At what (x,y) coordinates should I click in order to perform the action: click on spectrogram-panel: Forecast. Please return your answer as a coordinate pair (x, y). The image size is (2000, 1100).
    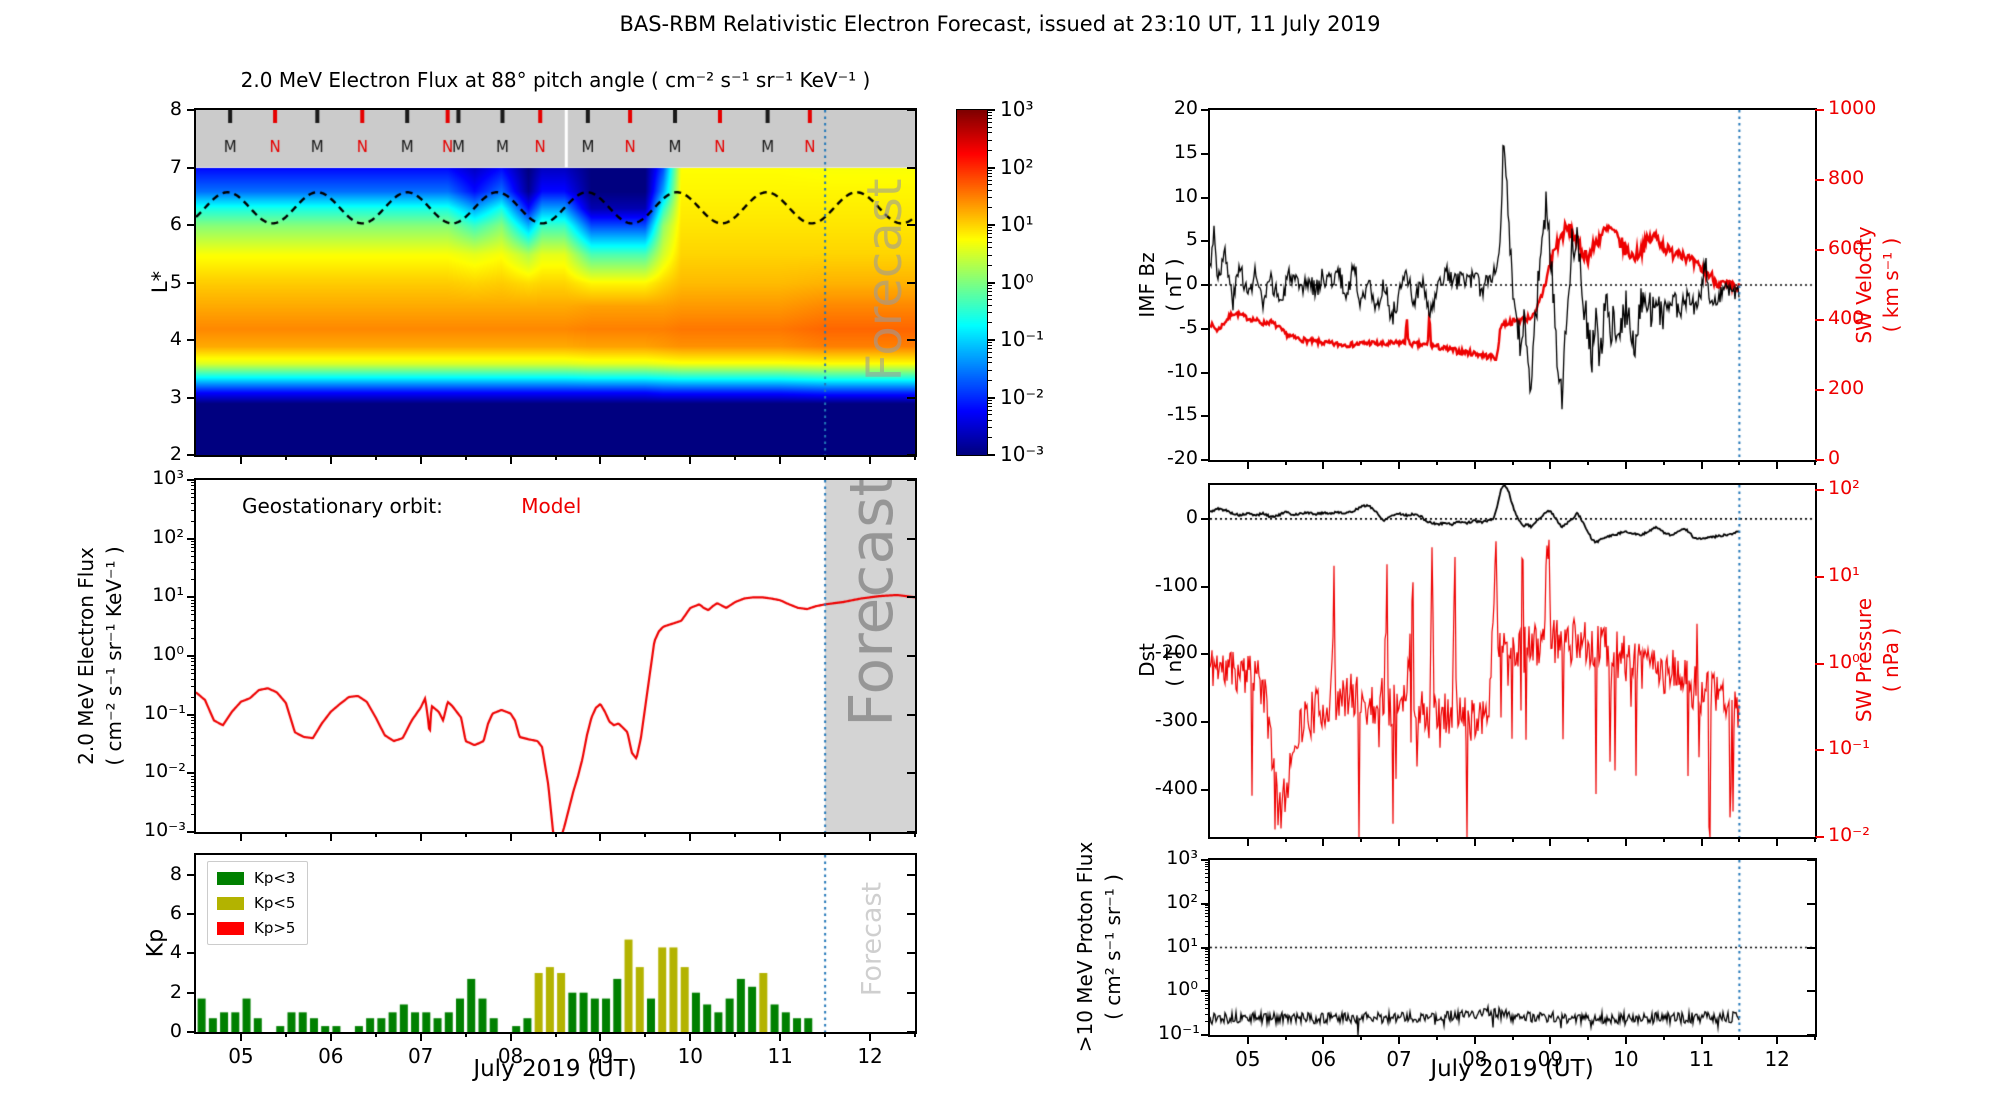
    Looking at the image, I should click on (555, 282).